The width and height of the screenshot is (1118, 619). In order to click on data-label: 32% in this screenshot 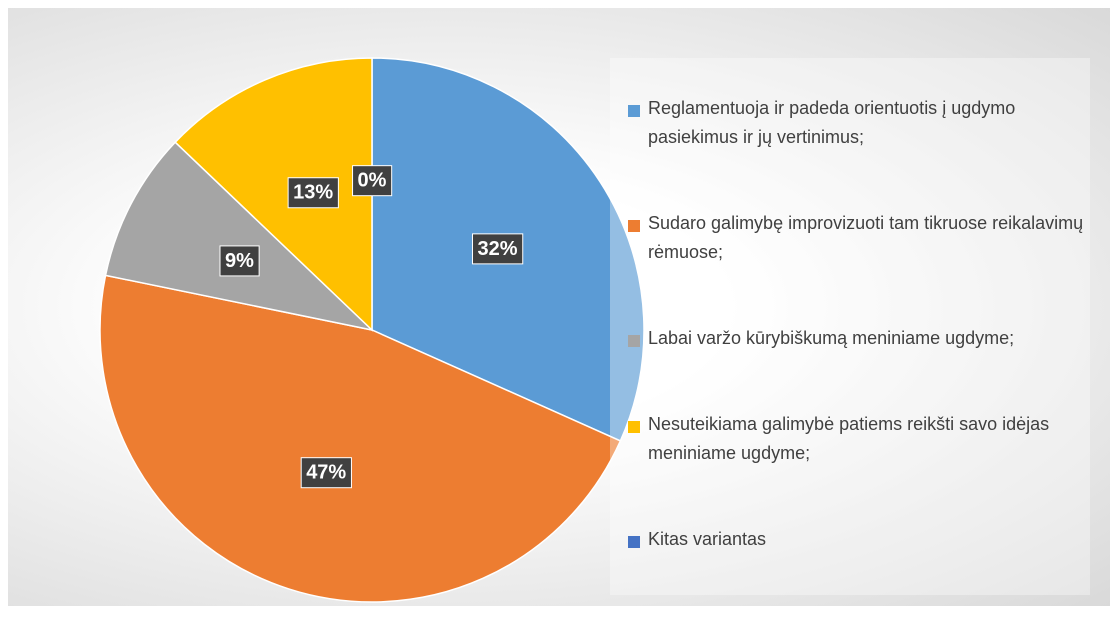, I will do `click(497, 249)`.